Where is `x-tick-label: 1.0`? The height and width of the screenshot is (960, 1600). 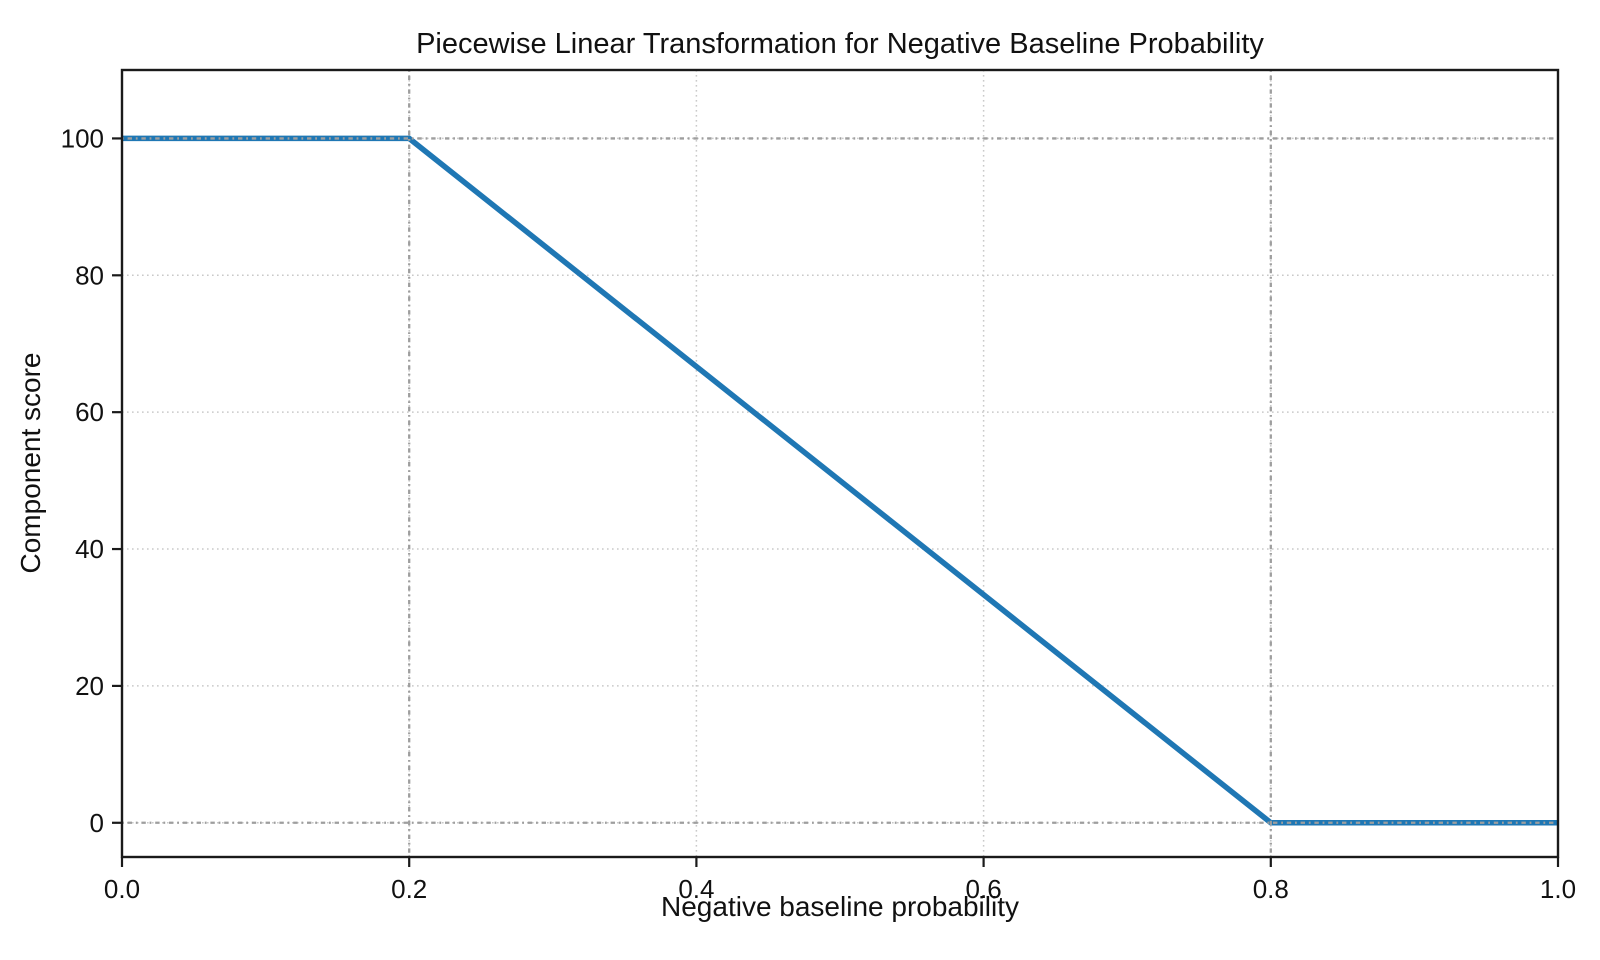 x-tick-label: 1.0 is located at coordinates (1558, 889).